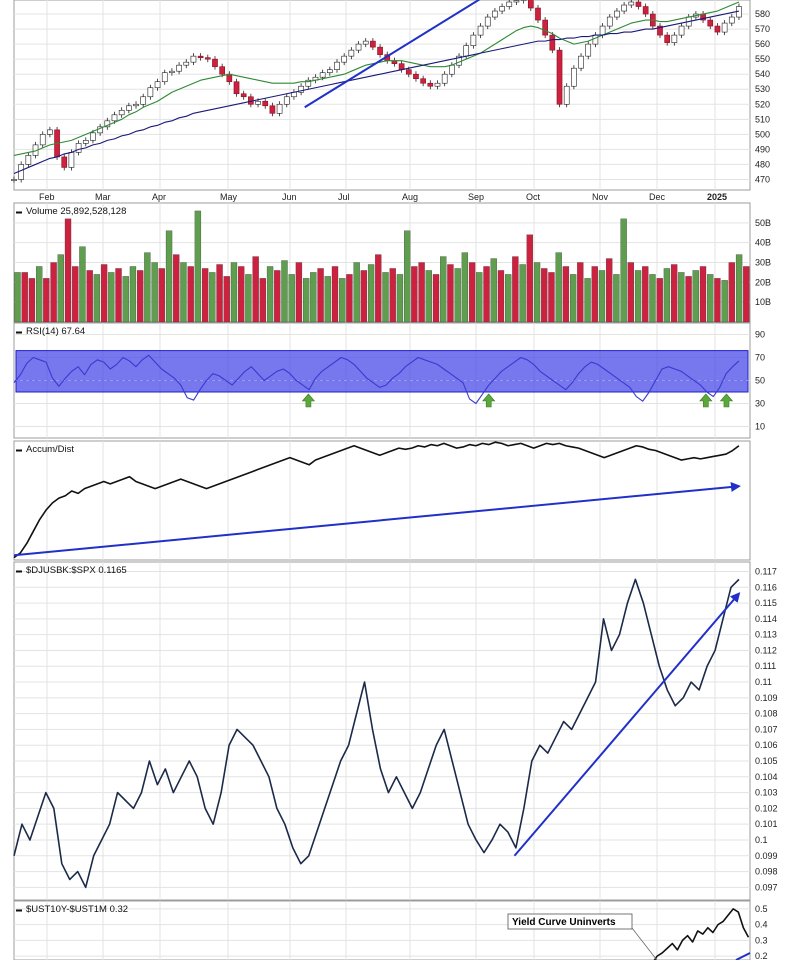  What do you see at coordinates (376, 379) in the screenshot?
I see `rsi-rsi-line` at bounding box center [376, 379].